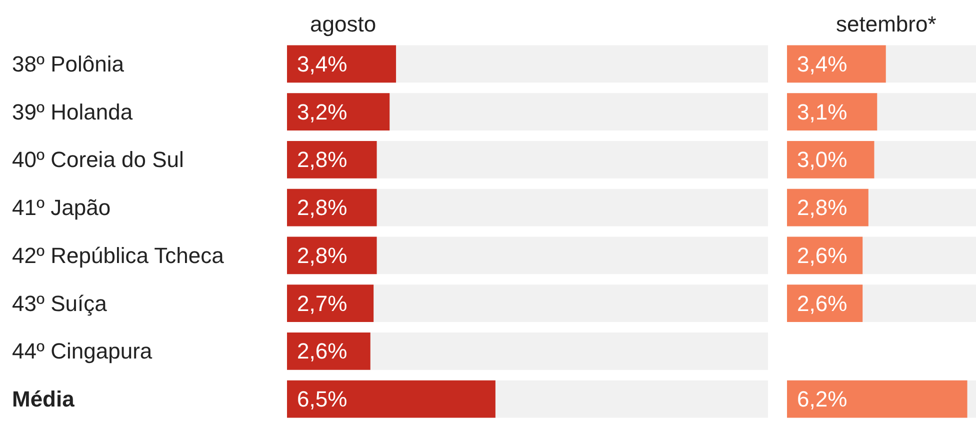 This screenshot has height=423, width=976. What do you see at coordinates (98, 159) in the screenshot?
I see `y-tick-label: 40º Coreia do Sul` at bounding box center [98, 159].